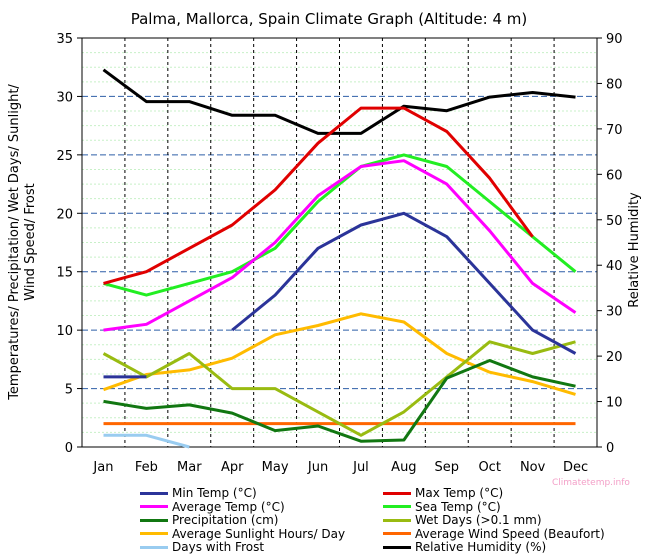  I want to click on left-tick-label: 10, so click(64, 331).